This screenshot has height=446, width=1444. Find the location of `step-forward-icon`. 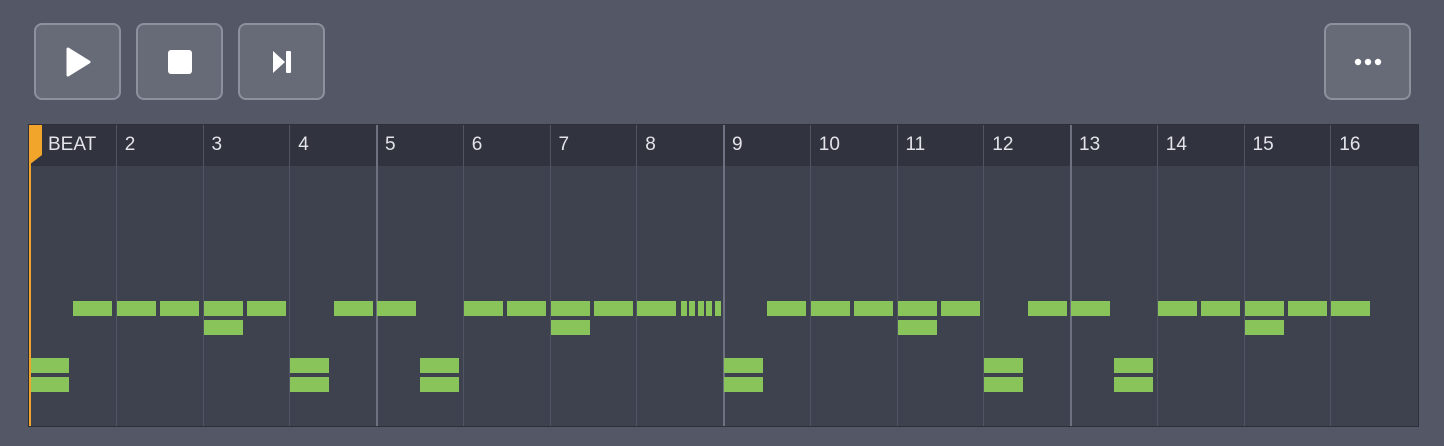

step-forward-icon is located at coordinates (281, 61).